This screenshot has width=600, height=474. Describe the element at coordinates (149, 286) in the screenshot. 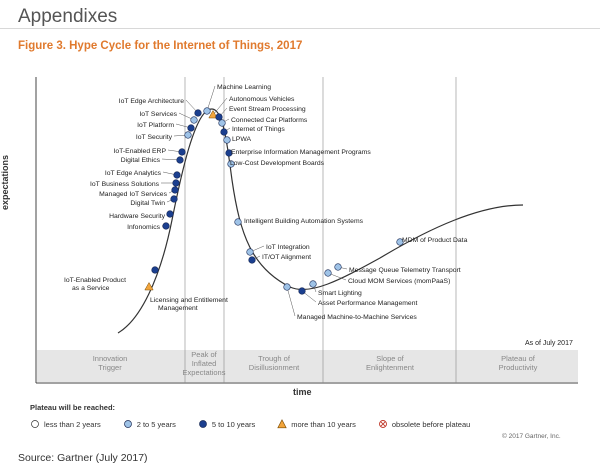

I see `marker-iot-enabled-product-as-a-service` at that location.